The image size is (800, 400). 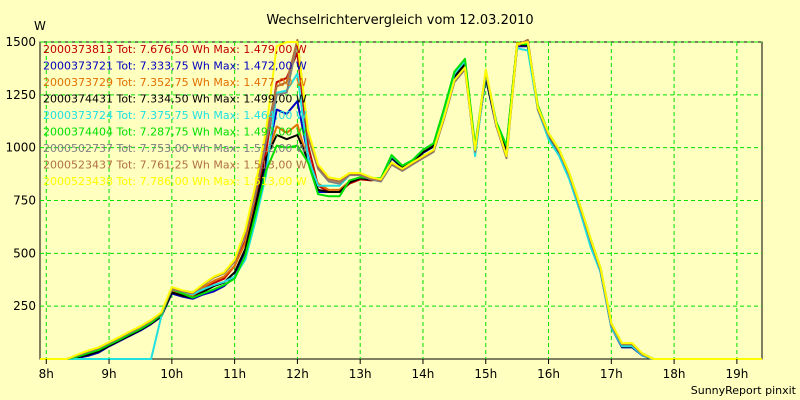 What do you see at coordinates (393, 370) in the screenshot?
I see `x-axis-ticks: 8h 9h 10h 11h 12h 13h 14h 15h 16h 17h 18h 19h` at bounding box center [393, 370].